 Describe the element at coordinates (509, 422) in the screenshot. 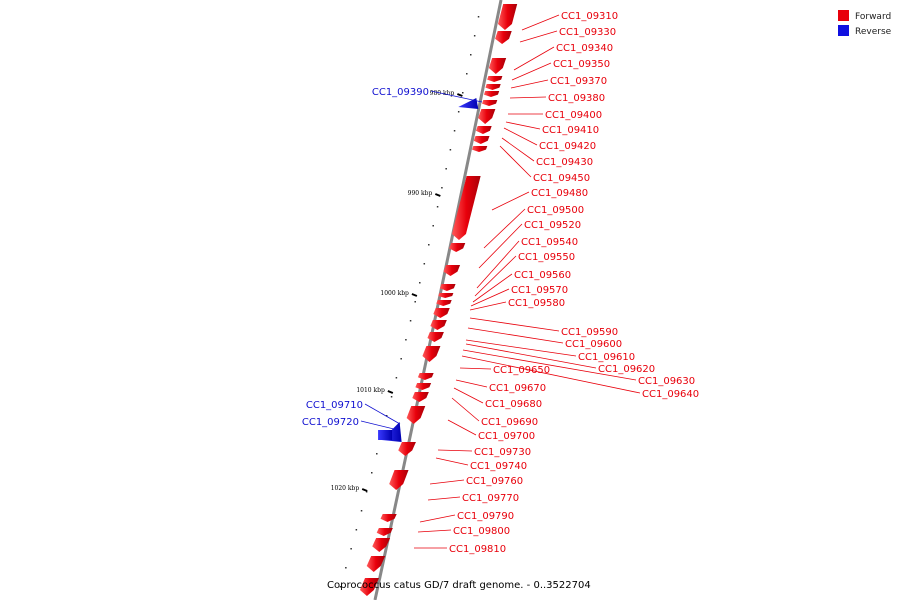

I see `gene-label-cc1-09690: CC1_09690` at that location.